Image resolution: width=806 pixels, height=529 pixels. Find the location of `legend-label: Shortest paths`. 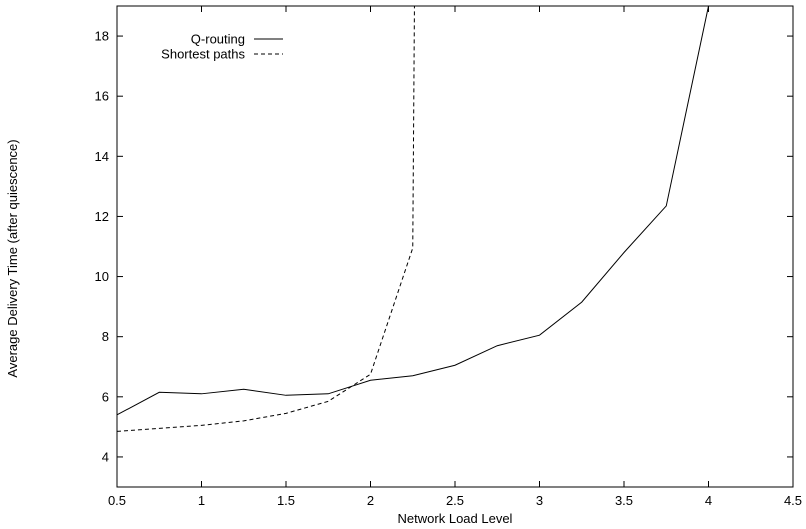

legend-label: Shortest paths is located at coordinates (203, 54).